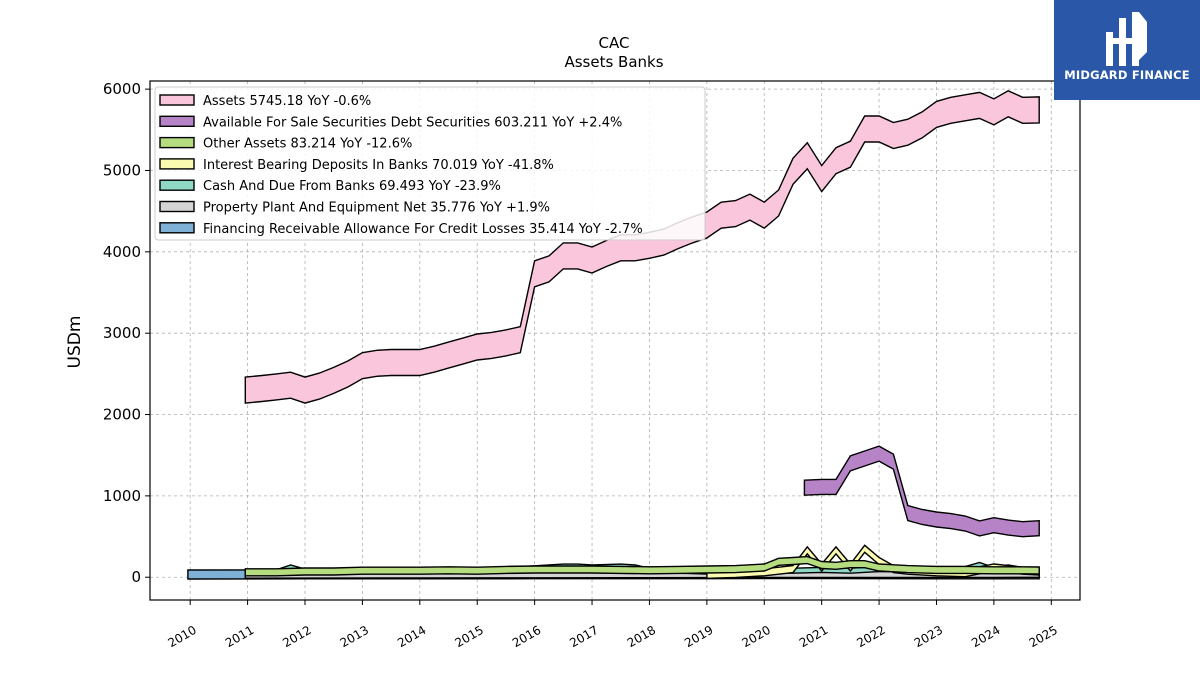 The height and width of the screenshot is (675, 1200). I want to click on legend-label: Other Assets 83.214 YoY -12.6%, so click(307, 144).